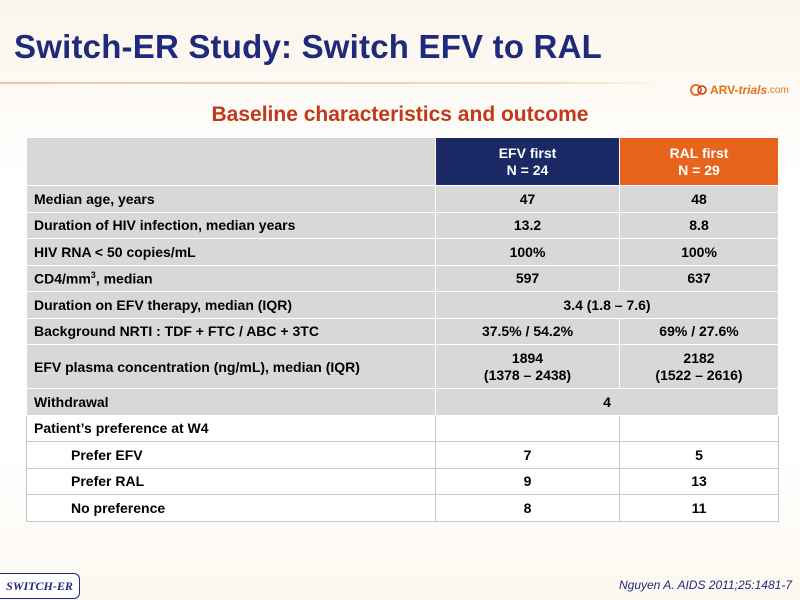 This screenshot has height=600, width=800. Describe the element at coordinates (231, 252) in the screenshot. I see `row-label: HIV RNA < 50 copies/mL` at that location.